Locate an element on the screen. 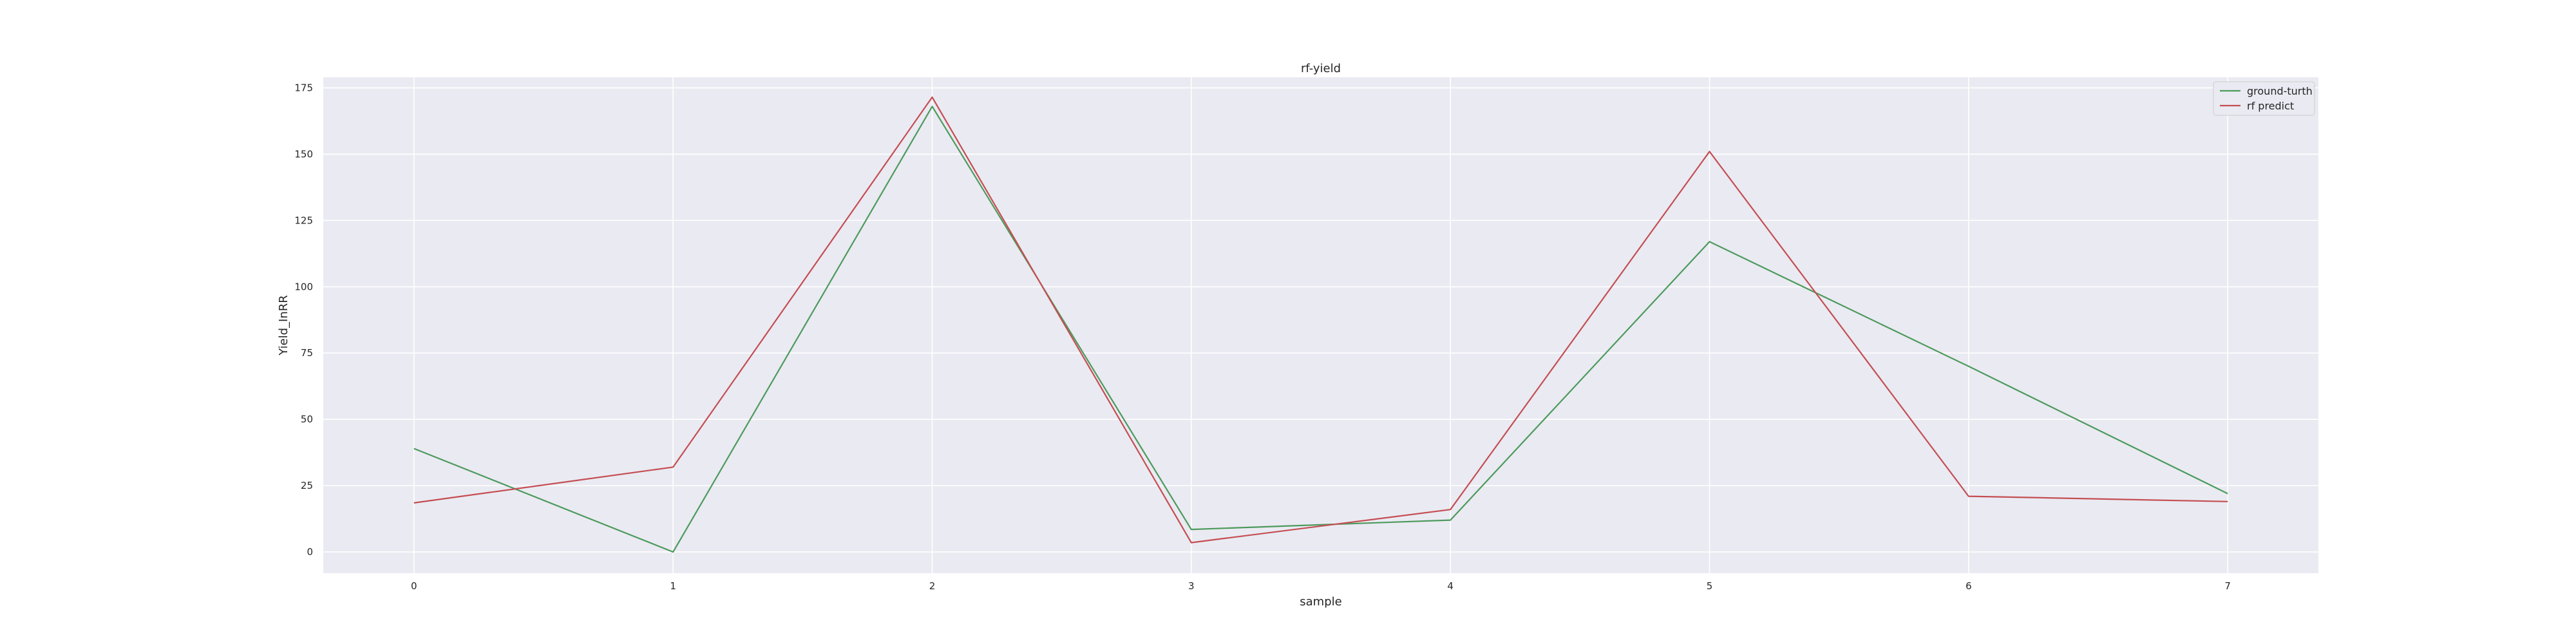  x-tick-label: 0 is located at coordinates (414, 586).